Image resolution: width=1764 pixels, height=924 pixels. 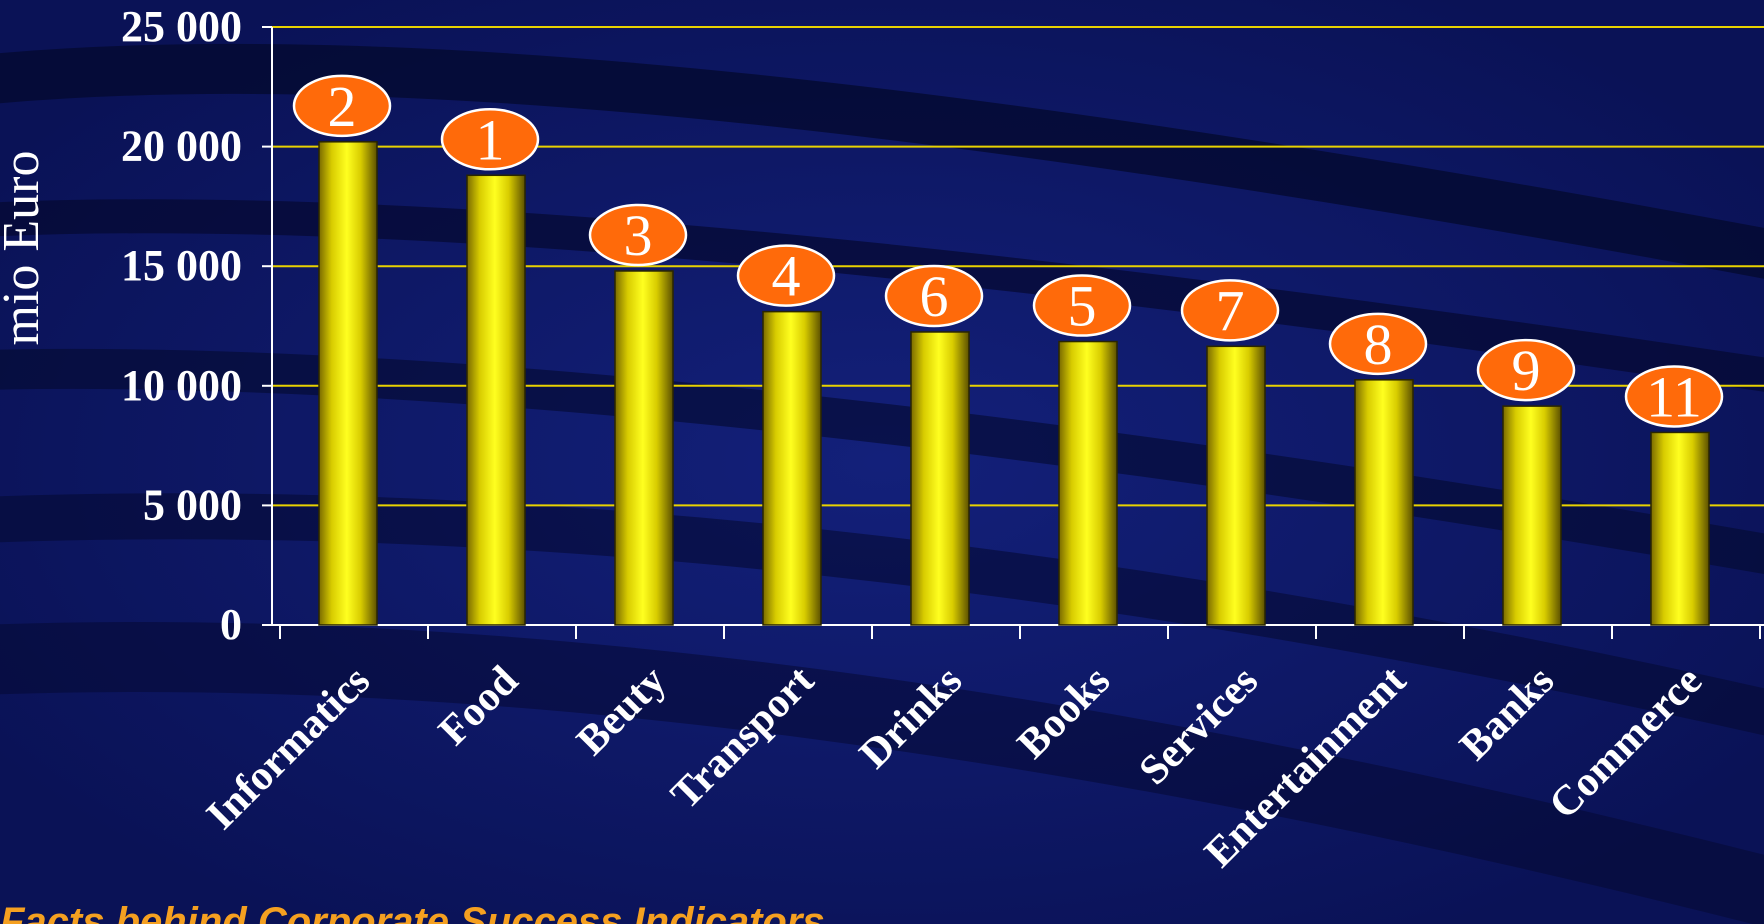 I want to click on bar-entertainment, so click(x=1384, y=502).